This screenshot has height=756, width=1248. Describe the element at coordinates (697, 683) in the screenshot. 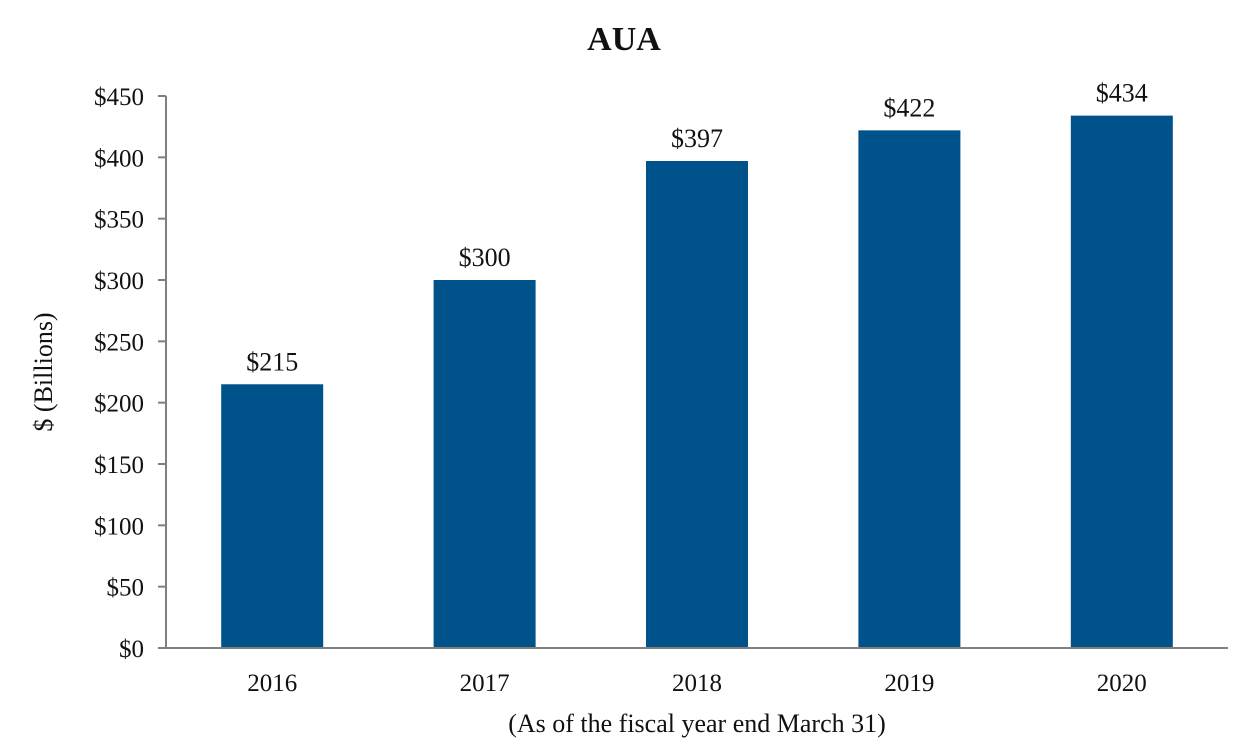

I see `x-tick-label: 2018` at that location.